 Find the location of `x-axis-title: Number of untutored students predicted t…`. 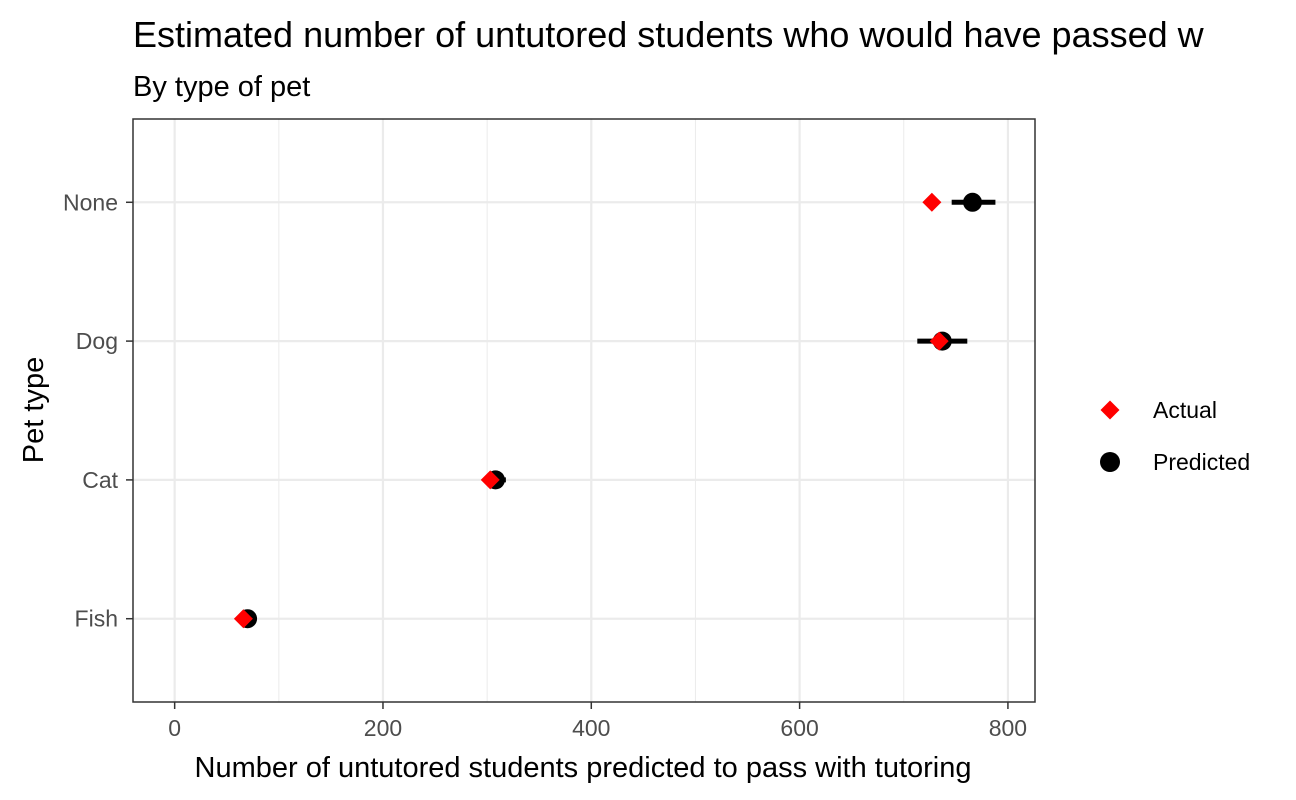

x-axis-title: Number of untutored students predicted t… is located at coordinates (583, 768).